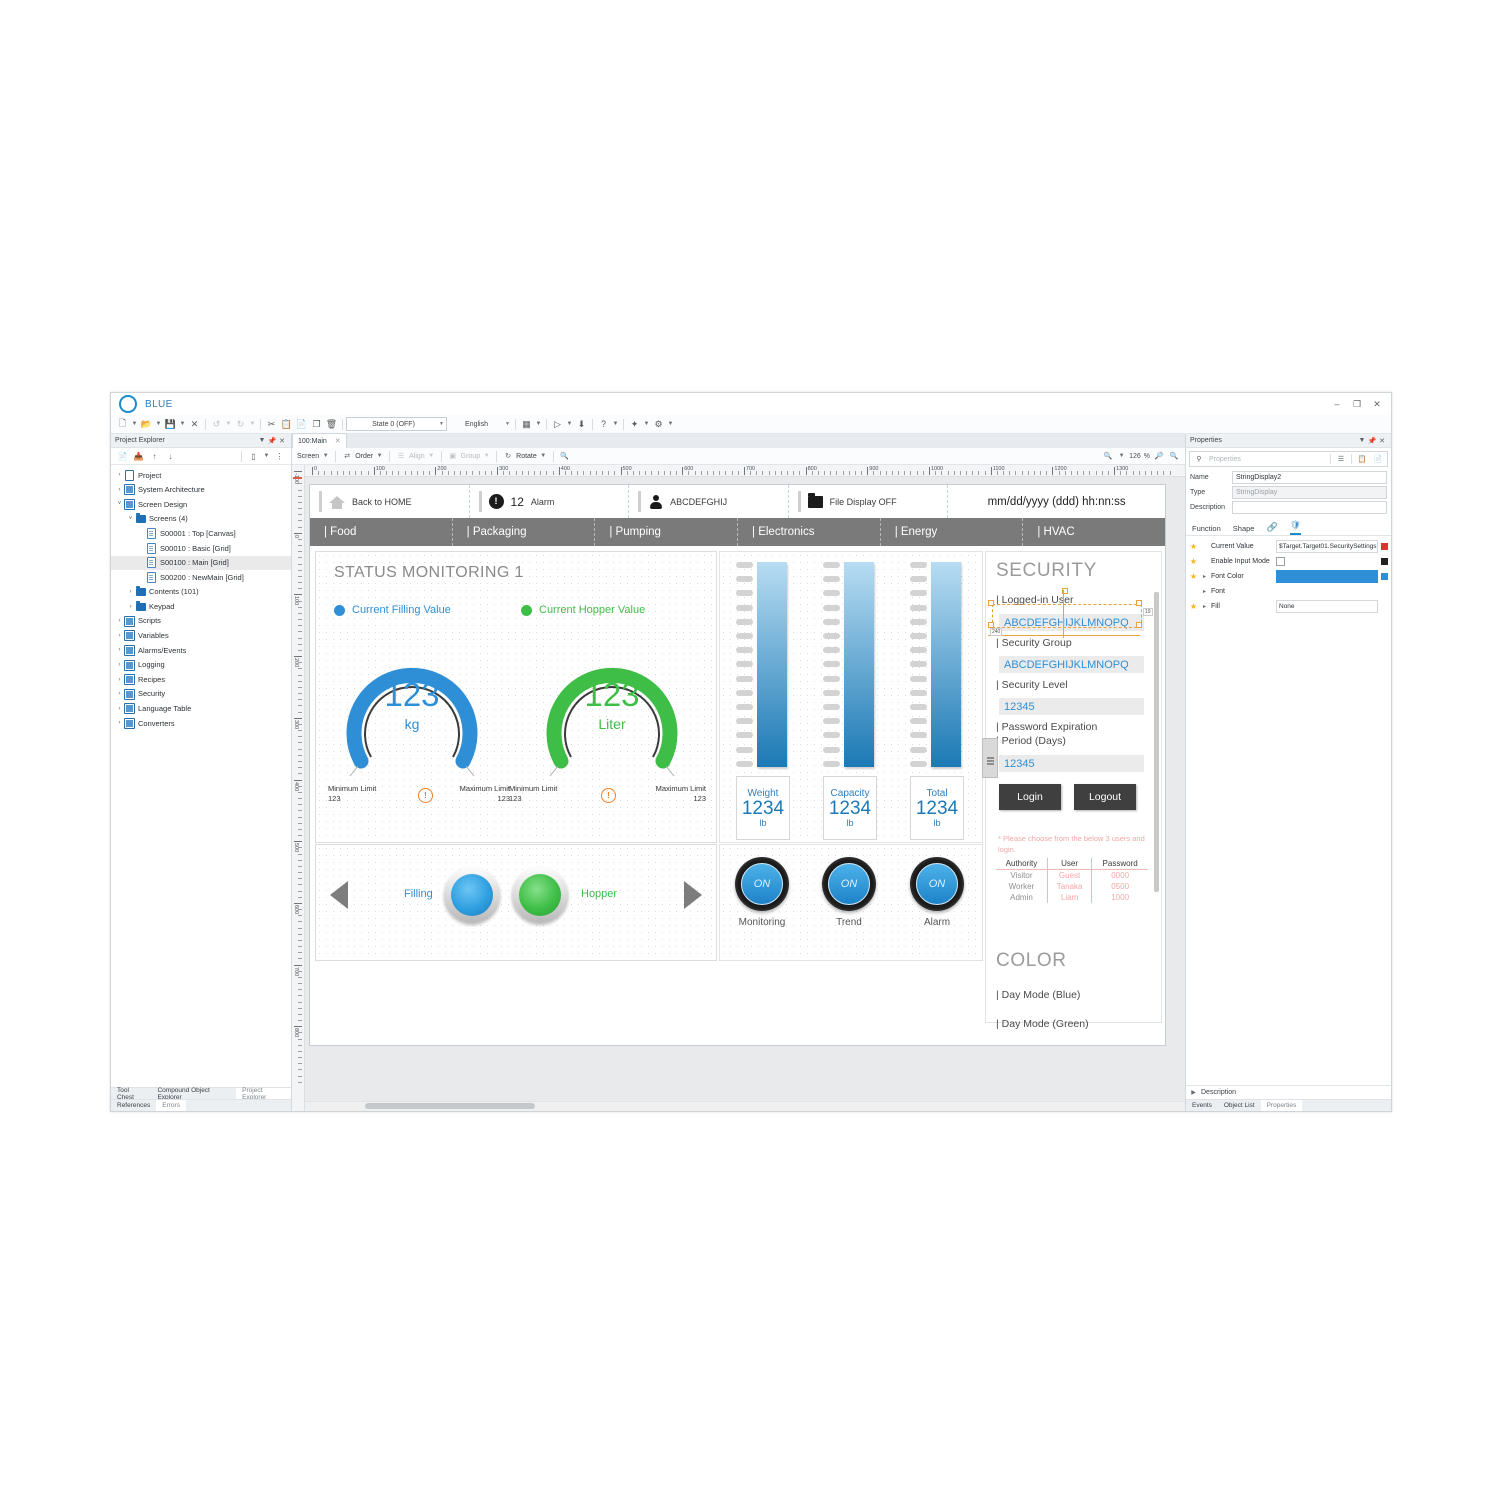 This screenshot has height=1500, width=1500. What do you see at coordinates (201, 519) in the screenshot?
I see `tree-item-screens-4: ˅ Screens (4)` at bounding box center [201, 519].